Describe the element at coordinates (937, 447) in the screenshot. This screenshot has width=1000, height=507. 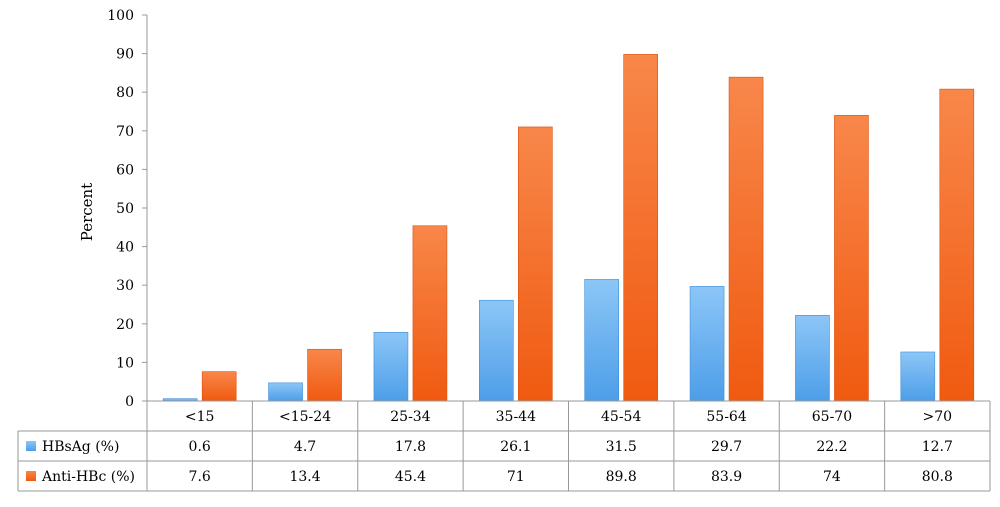
I see `data-label: 12.7` at that location.